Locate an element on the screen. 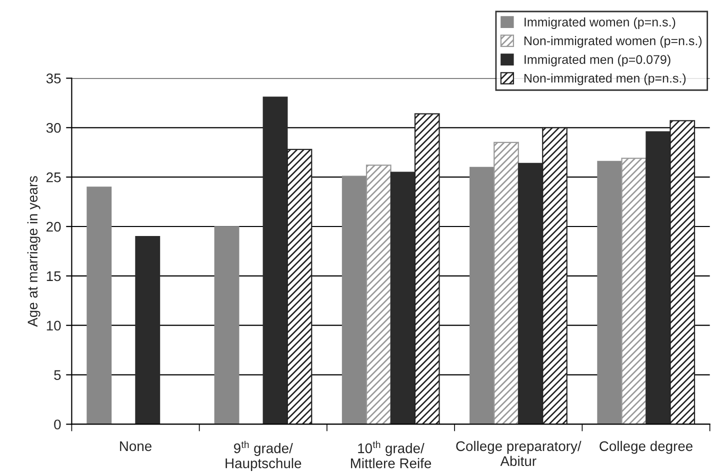 This screenshot has height=474, width=717. y-tick-label: 25 is located at coordinates (53, 177).